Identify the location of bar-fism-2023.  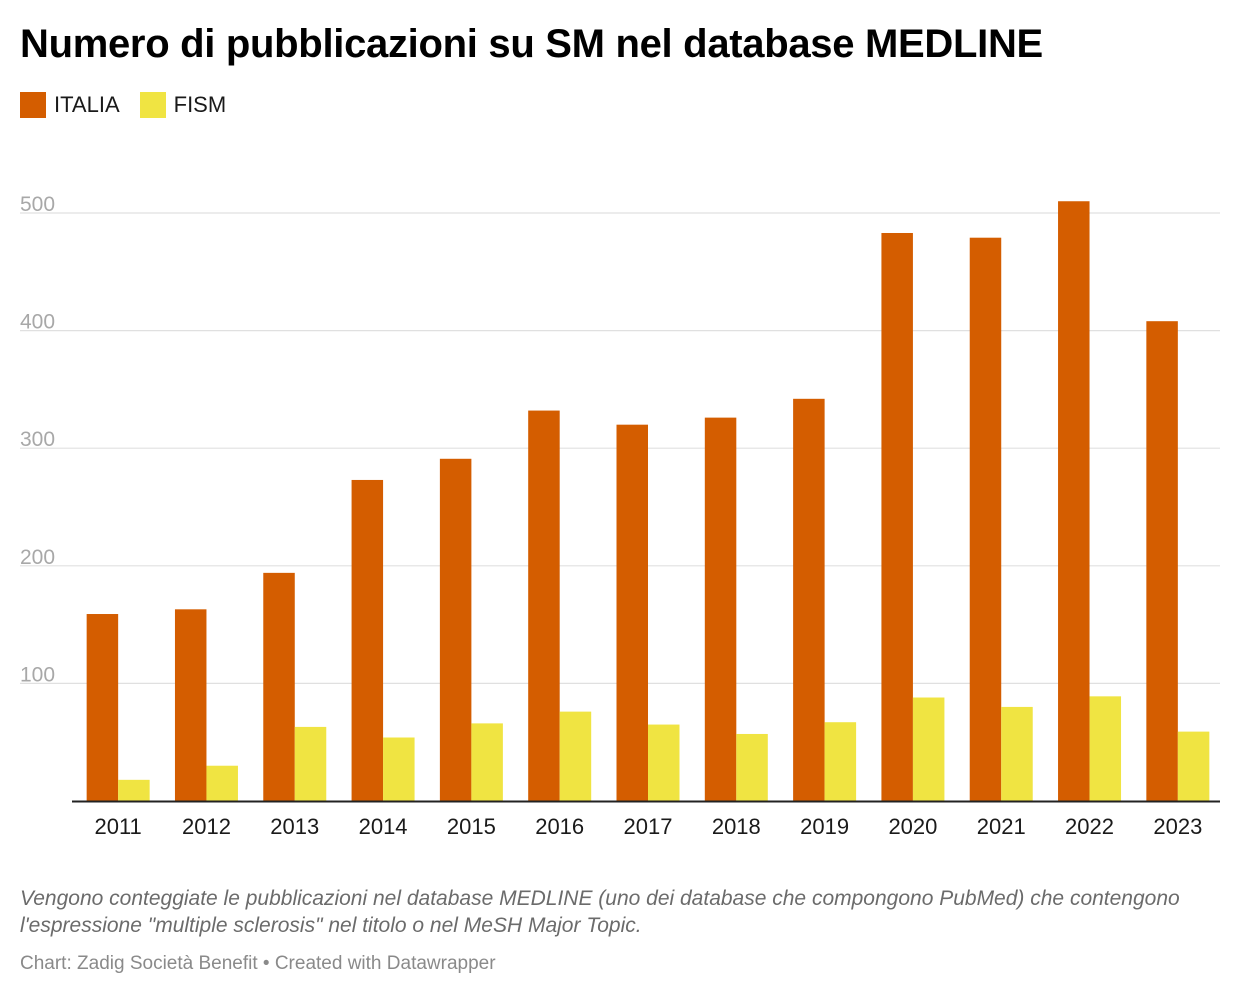
(1193, 766).